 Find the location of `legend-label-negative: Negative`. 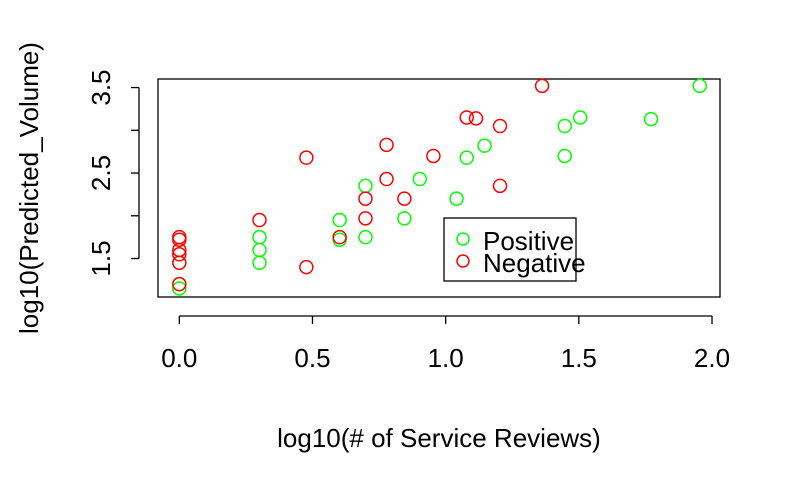

legend-label-negative: Negative is located at coordinates (534, 263).